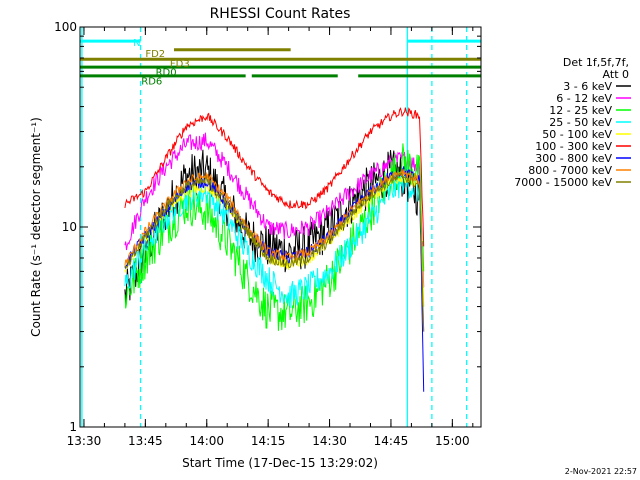  Describe the element at coordinates (180, 64) in the screenshot. I see `flag-label-fd3: FD3` at that location.